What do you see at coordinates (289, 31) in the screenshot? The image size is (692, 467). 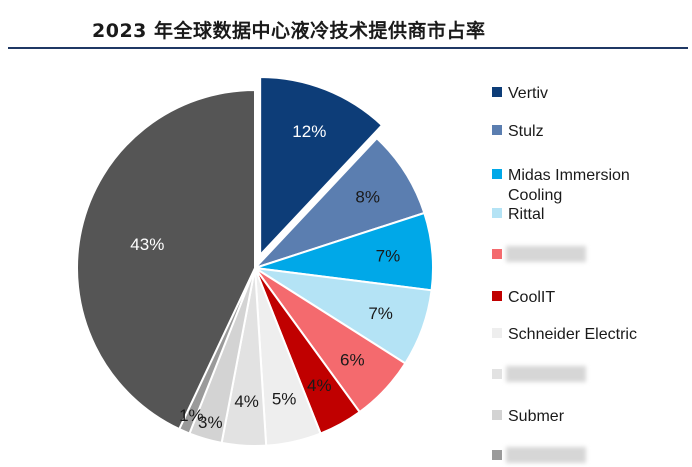 I see `chart-title: 2023 年全球数据中心液冷技术提供商市占率` at bounding box center [289, 31].